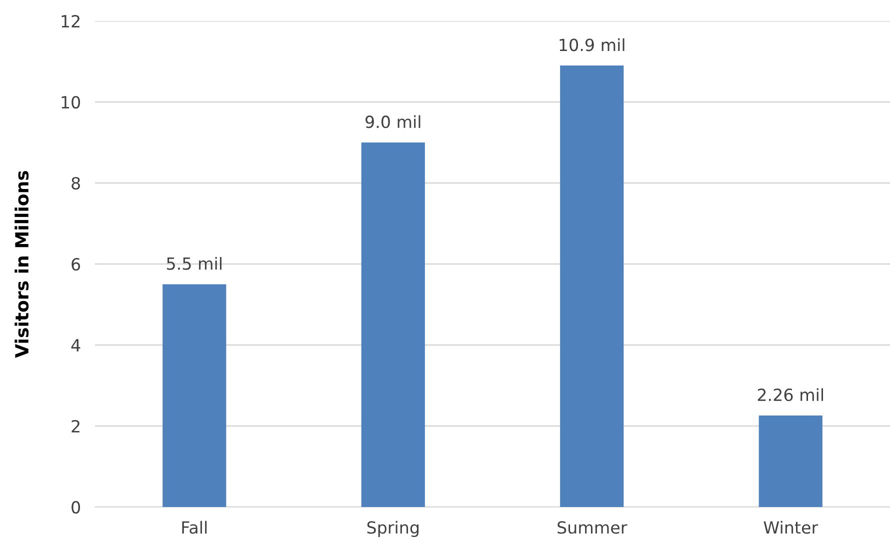  I want to click on data-label: 5.5 mil, so click(194, 263).